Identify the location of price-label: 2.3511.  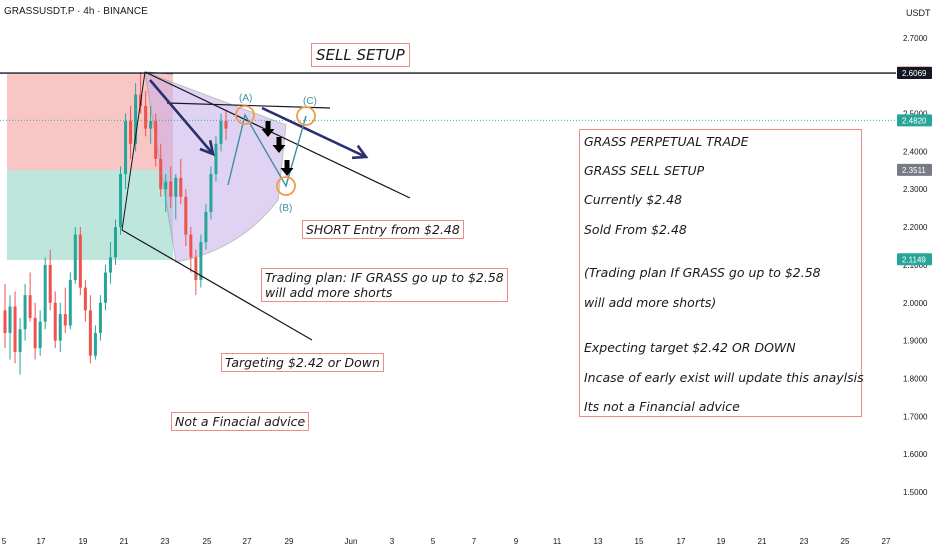
(914, 169).